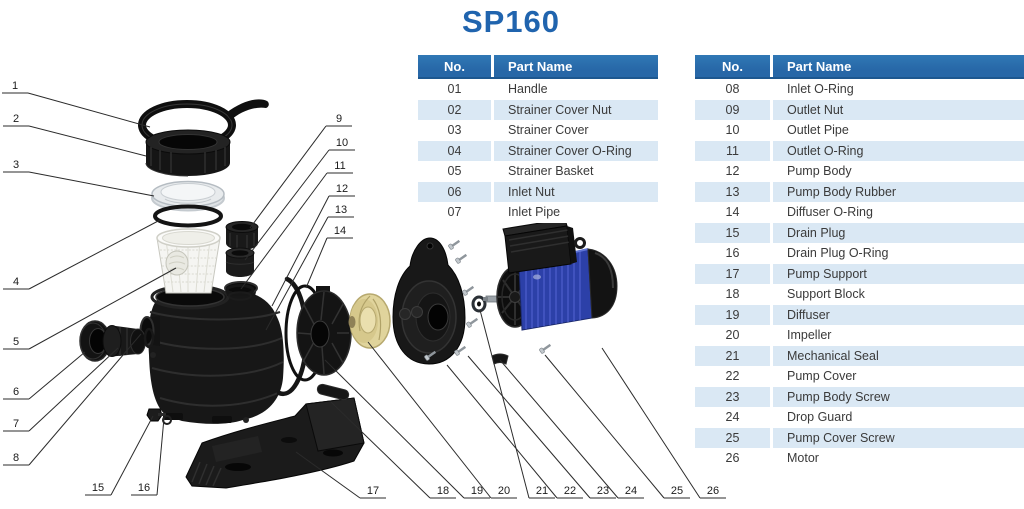 The width and height of the screenshot is (1024, 509). Describe the element at coordinates (340, 231) in the screenshot. I see `callout-number: 14` at that location.